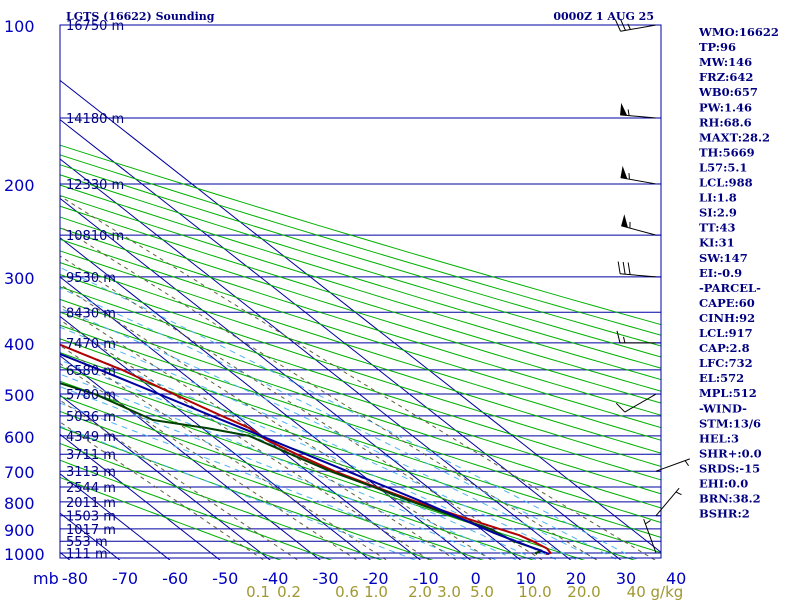 Image resolution: width=800 pixels, height=600 pixels. Describe the element at coordinates (91, 417) in the screenshot. I see `height-label-9: 5036 m` at that location.